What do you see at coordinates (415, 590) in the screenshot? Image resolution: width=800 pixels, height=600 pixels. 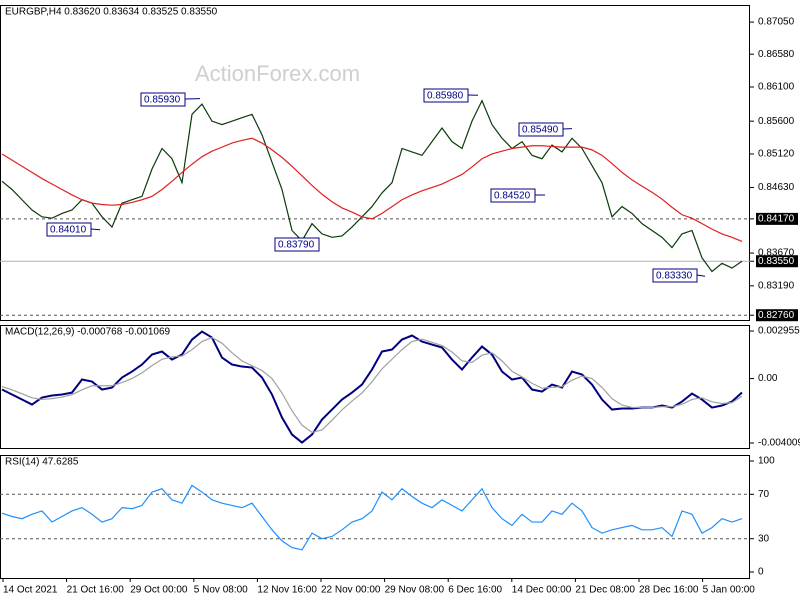 I see `x-tick-label: 29 Nov 08:00` at bounding box center [415, 590].